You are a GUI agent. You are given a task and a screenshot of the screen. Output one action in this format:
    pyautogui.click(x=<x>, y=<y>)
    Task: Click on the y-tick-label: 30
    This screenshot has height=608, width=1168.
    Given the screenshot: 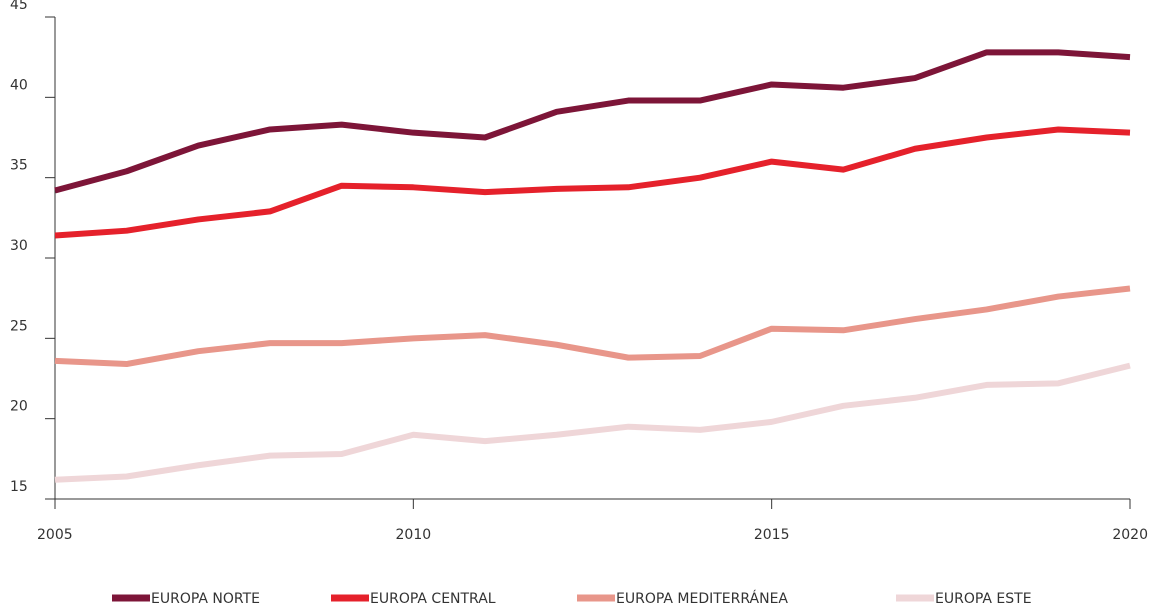 What is the action you would take?
    pyautogui.click(x=19, y=246)
    